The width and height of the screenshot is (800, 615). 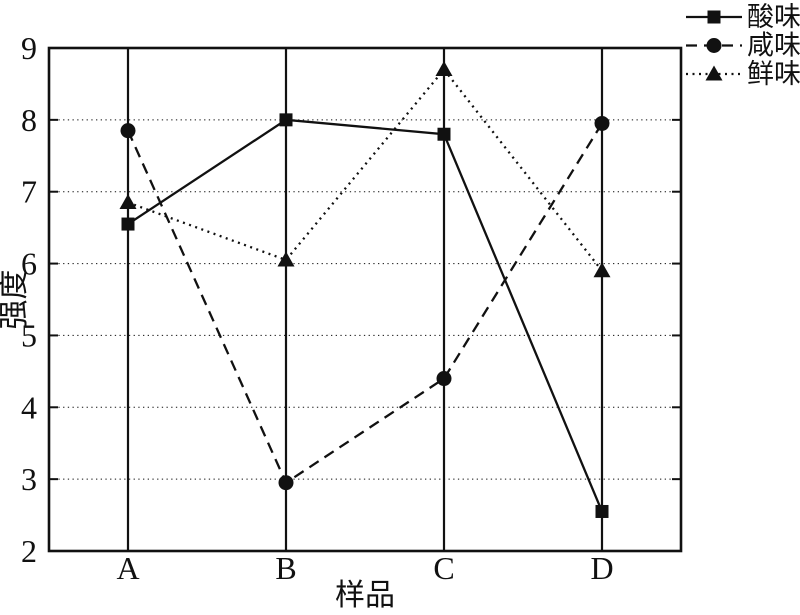 I want to click on legend-marker-square, so click(x=714, y=17).